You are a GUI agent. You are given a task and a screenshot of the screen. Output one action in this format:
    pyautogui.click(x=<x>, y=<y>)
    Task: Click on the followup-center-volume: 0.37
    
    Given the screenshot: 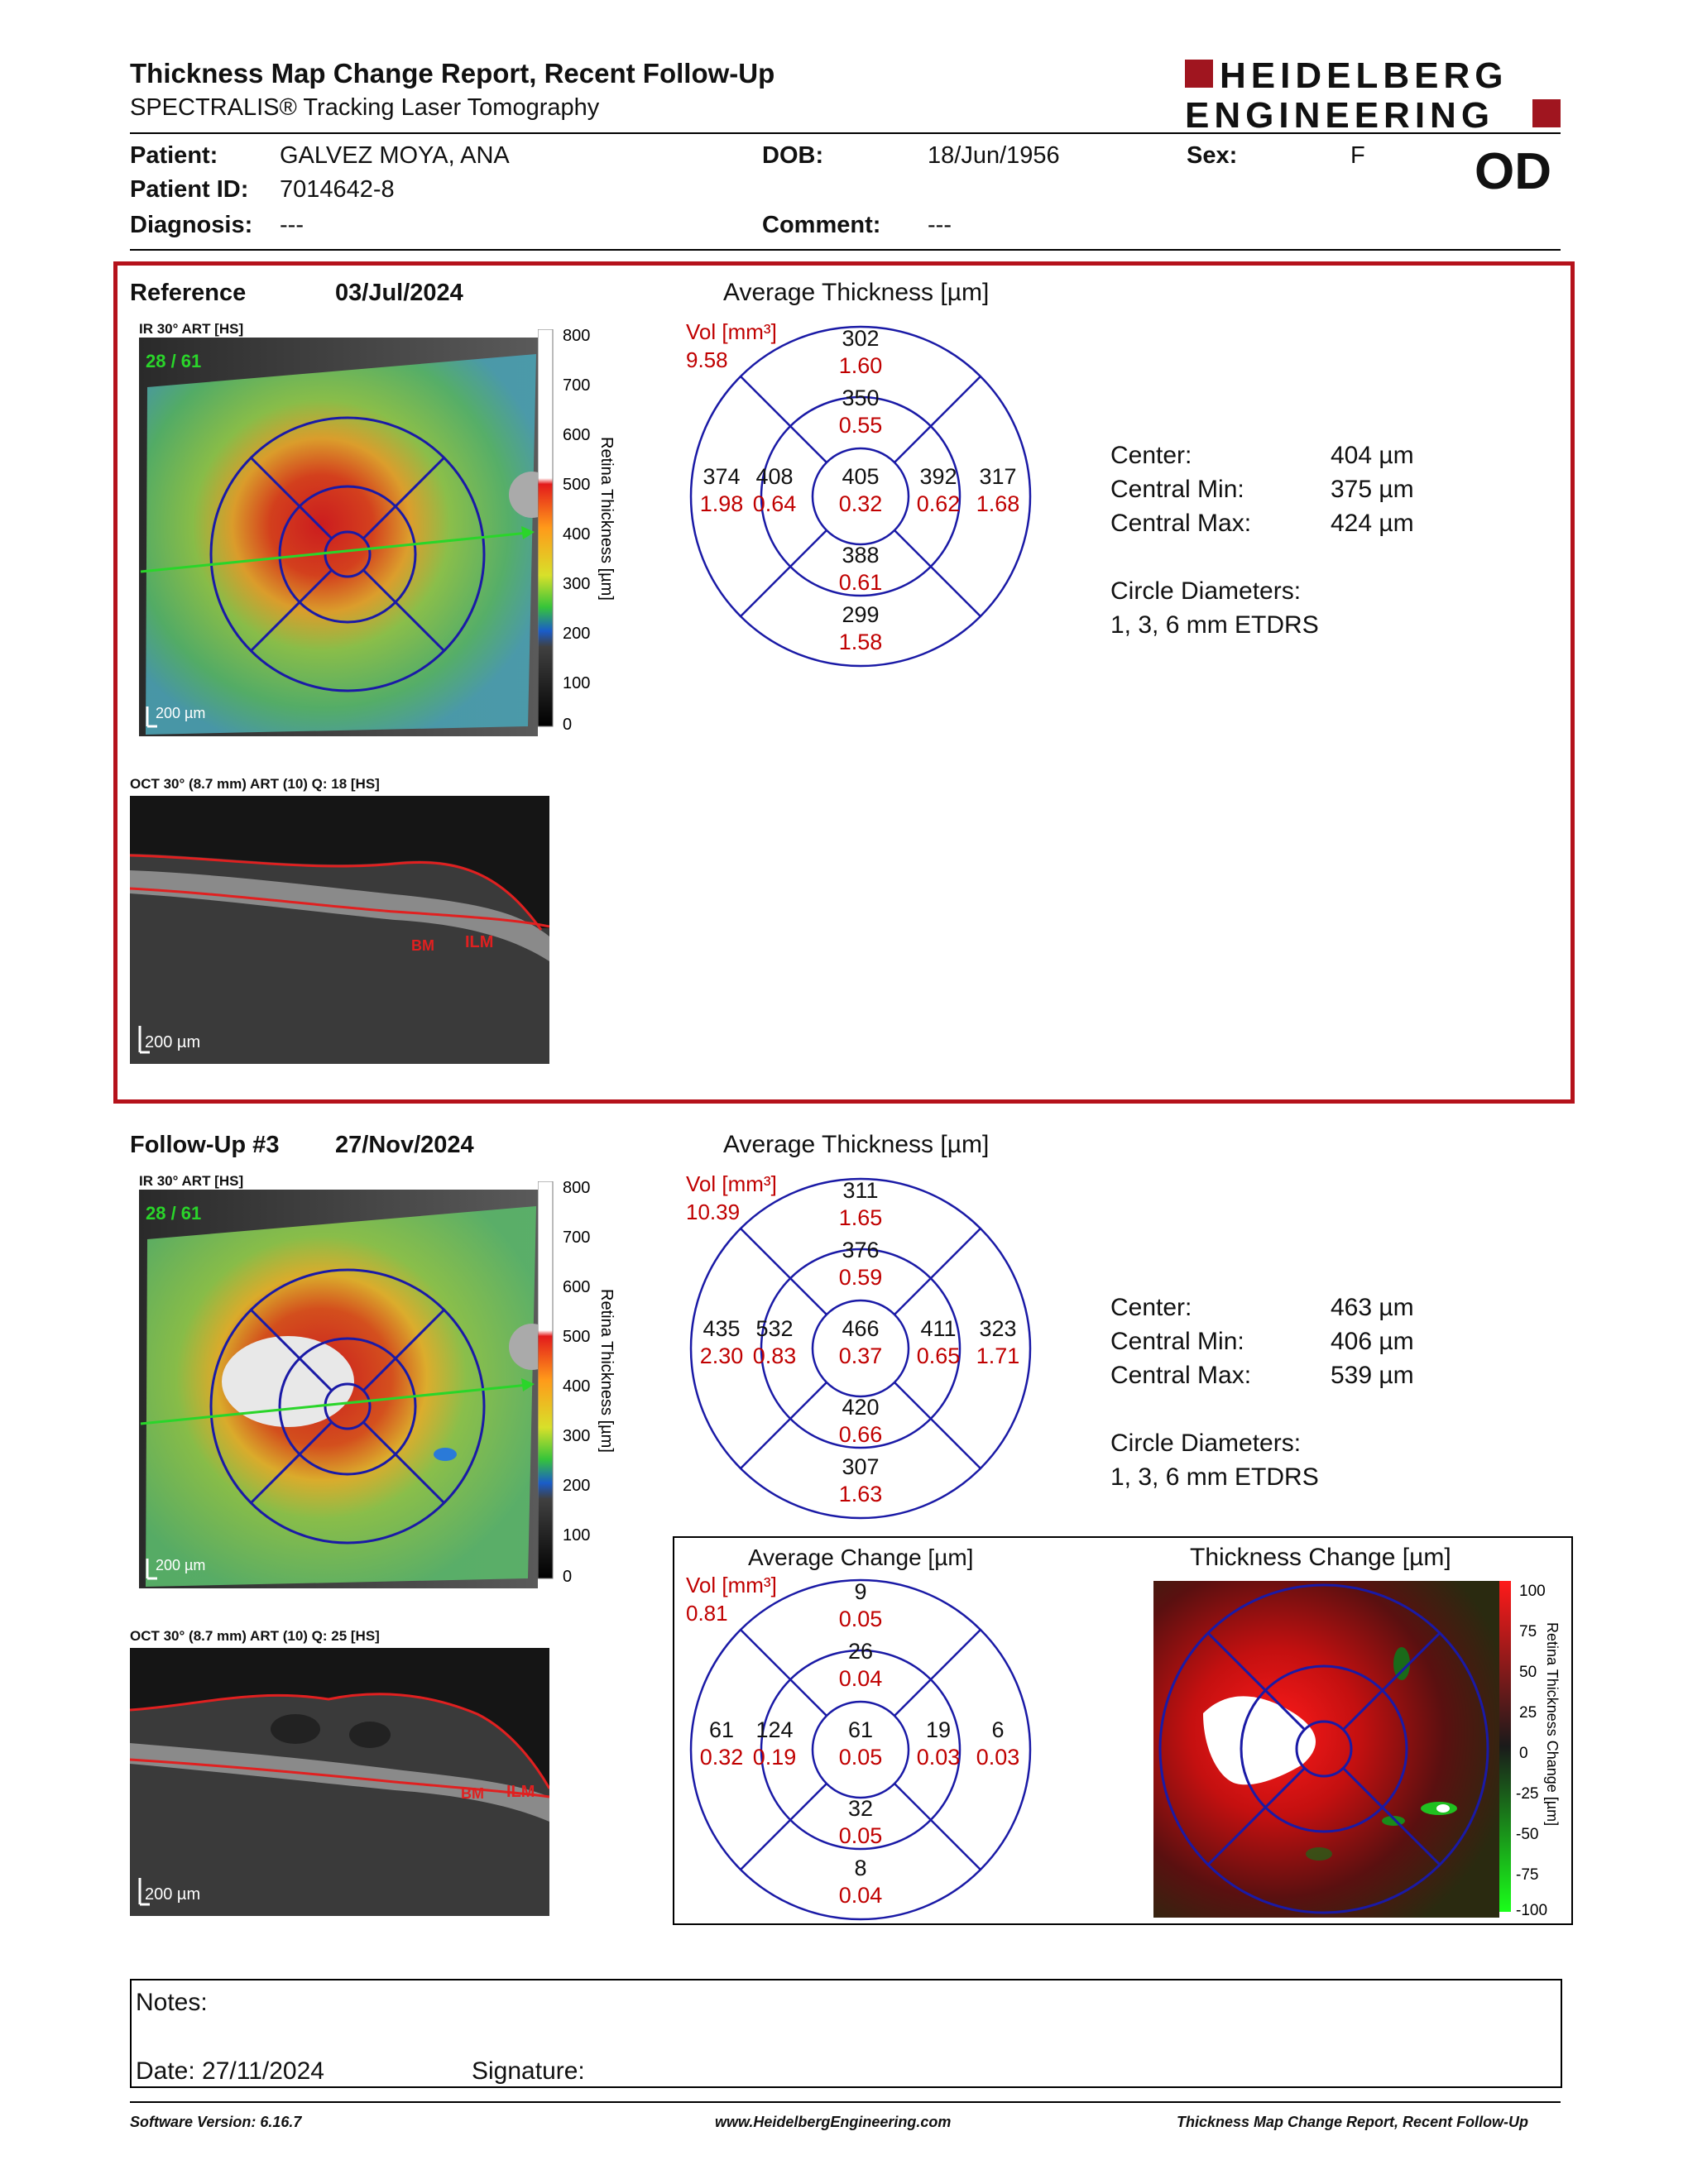 What is the action you would take?
    pyautogui.click(x=861, y=1355)
    